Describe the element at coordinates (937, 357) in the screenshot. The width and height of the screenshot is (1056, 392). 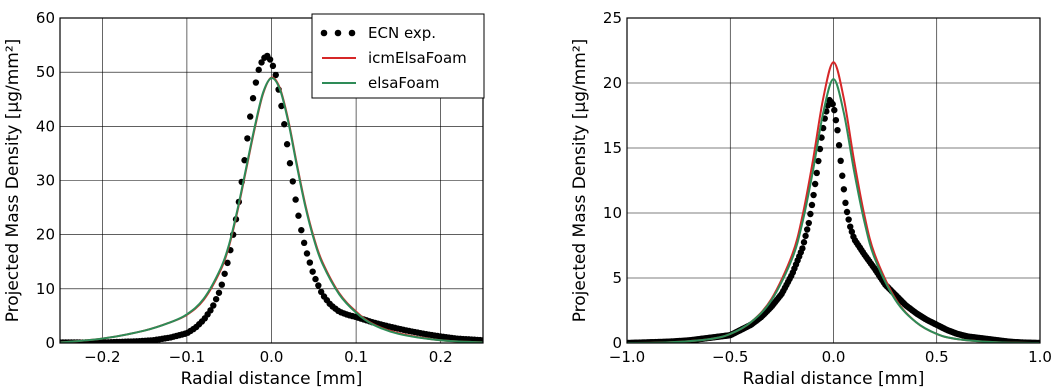
I see `x-tick-label: 0.5` at that location.